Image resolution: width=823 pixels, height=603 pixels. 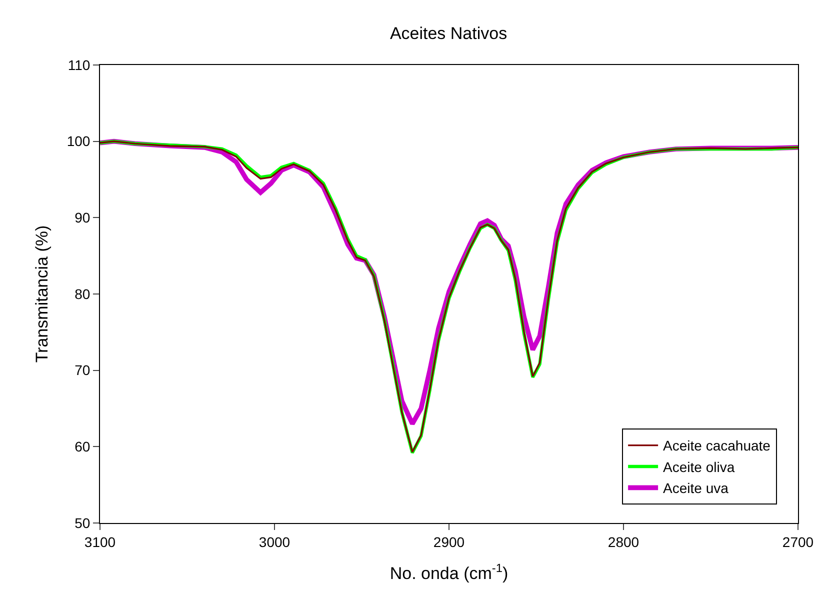 I want to click on legend-label: Aceite uva, so click(x=696, y=488).